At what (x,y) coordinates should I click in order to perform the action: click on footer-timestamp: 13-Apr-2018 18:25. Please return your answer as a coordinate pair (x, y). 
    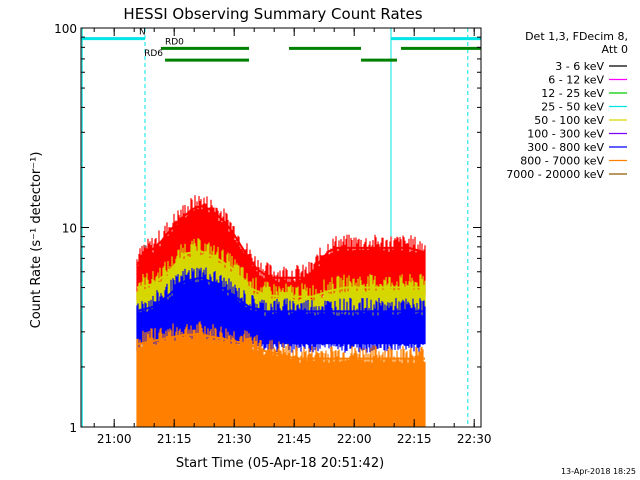
    Looking at the image, I should click on (598, 471).